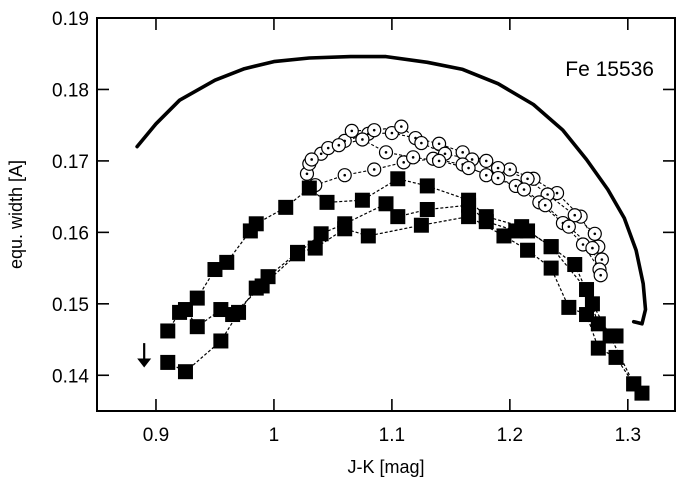 The width and height of the screenshot is (682, 488). What do you see at coordinates (70, 162) in the screenshot?
I see `y-tick-label: 0.17` at bounding box center [70, 162].